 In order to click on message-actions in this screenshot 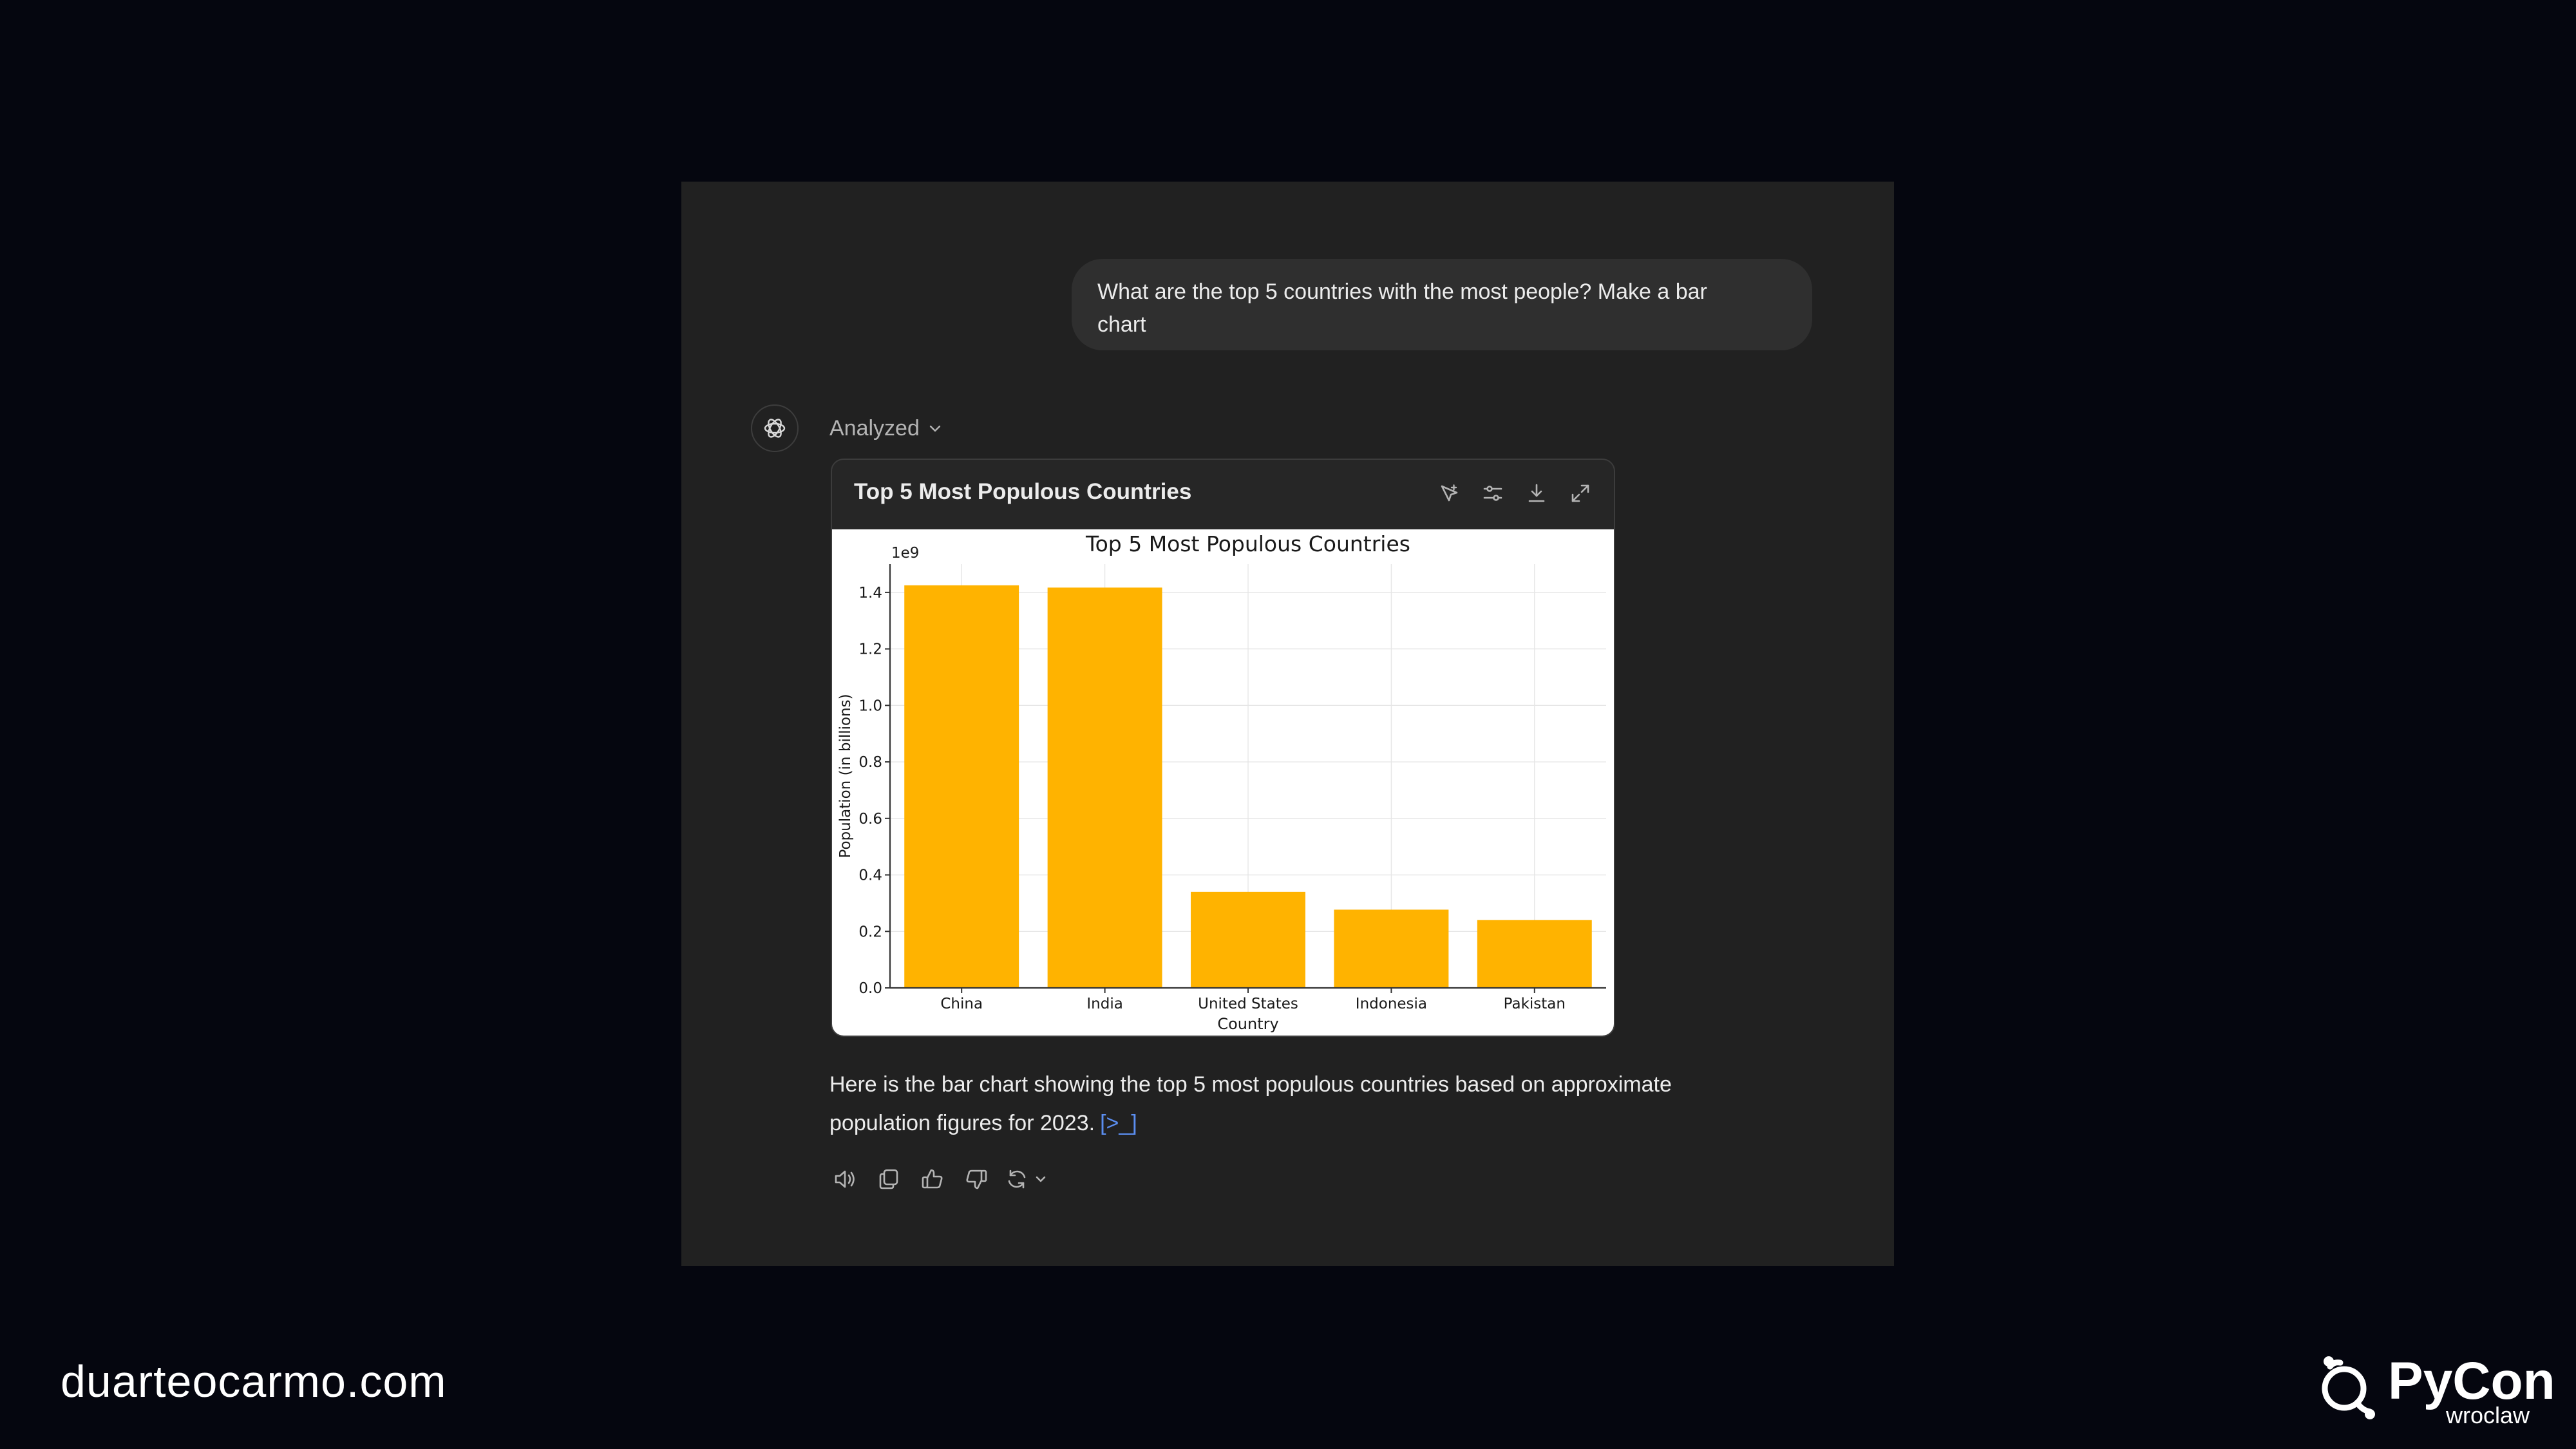, I will do `click(941, 1179)`.